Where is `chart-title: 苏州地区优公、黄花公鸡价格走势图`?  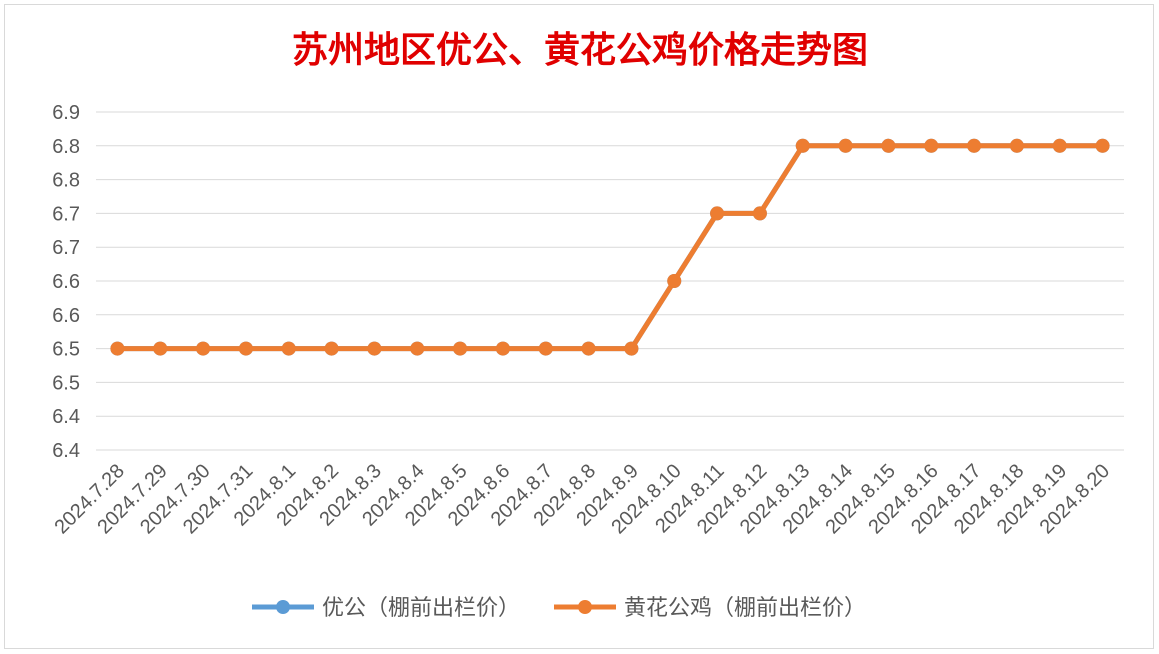
chart-title: 苏州地区优公、黄花公鸡价格走势图 is located at coordinates (580, 50).